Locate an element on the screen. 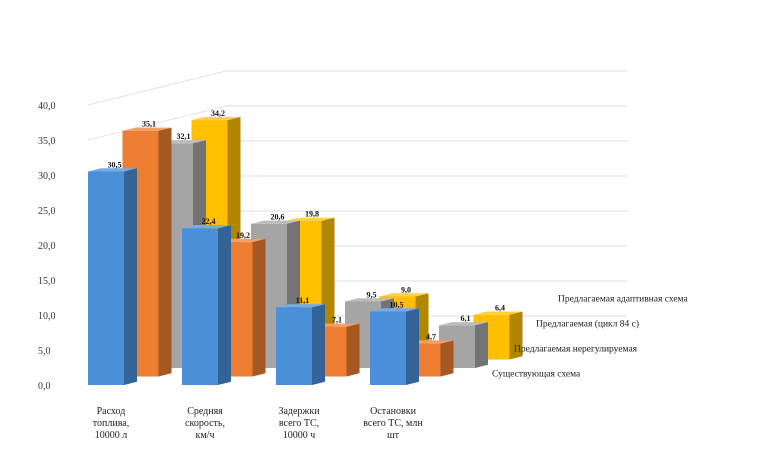 The image size is (763, 449). data-label: 22,4 is located at coordinates (209, 221).